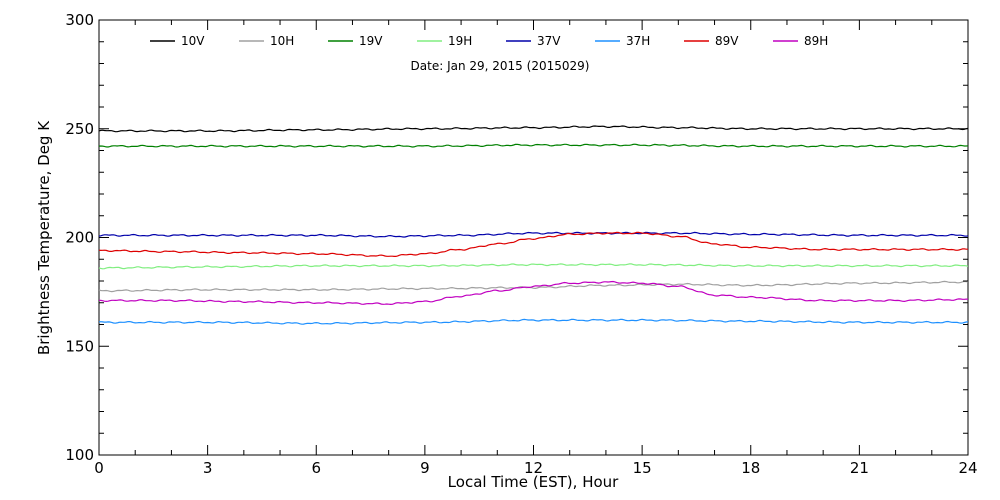  Describe the element at coordinates (79, 238) in the screenshot. I see `y-tick-label: 200` at that location.